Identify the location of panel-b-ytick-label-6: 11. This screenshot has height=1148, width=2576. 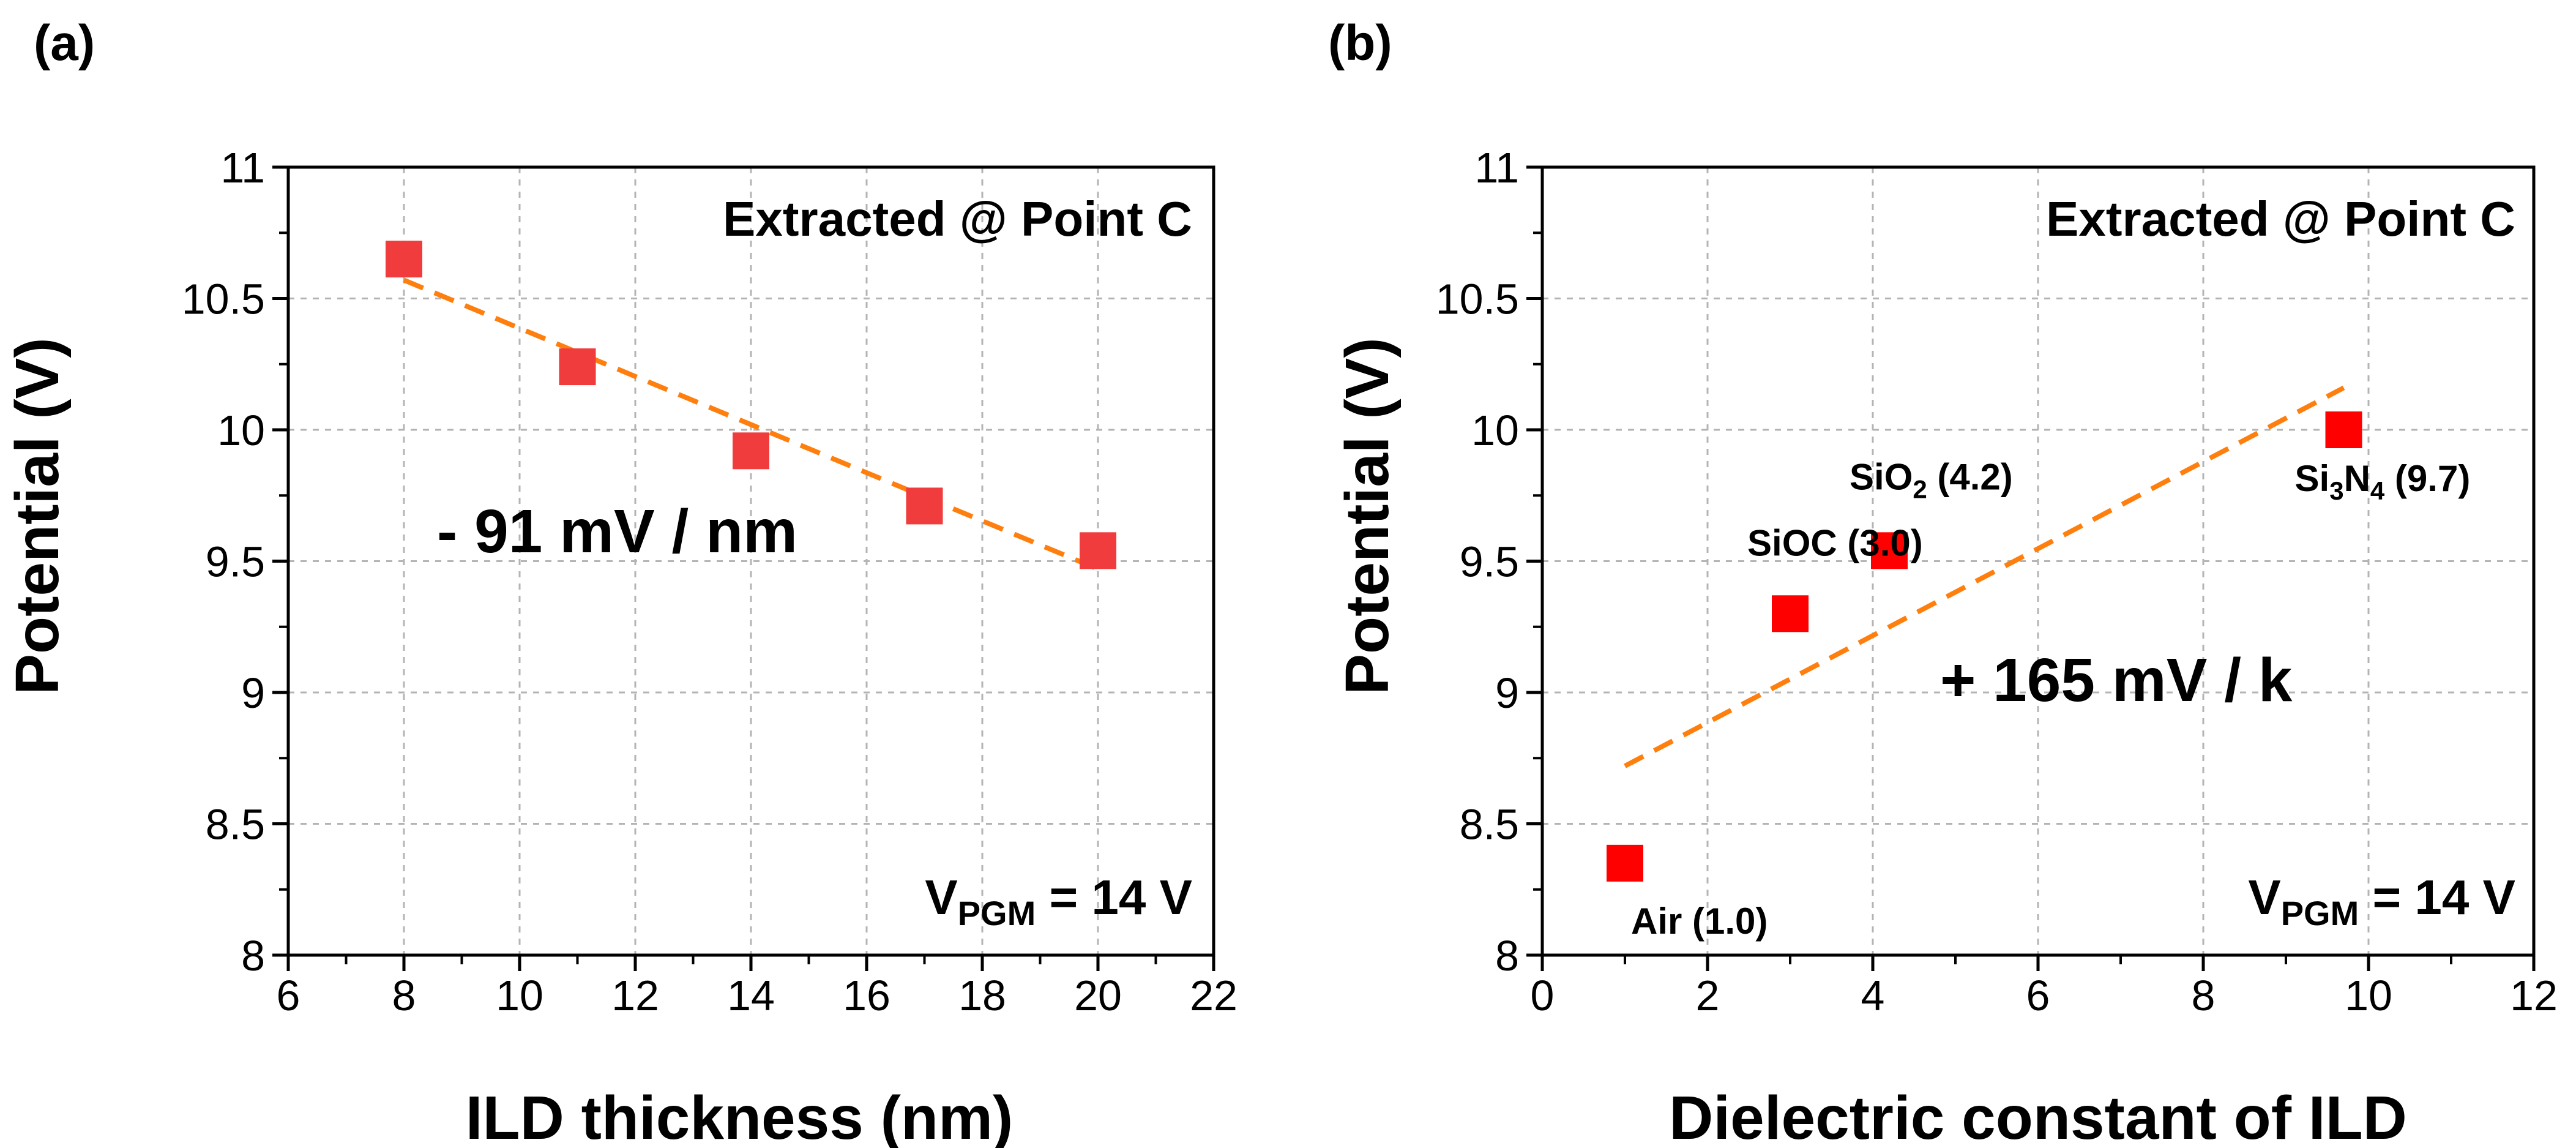
(1496, 168).